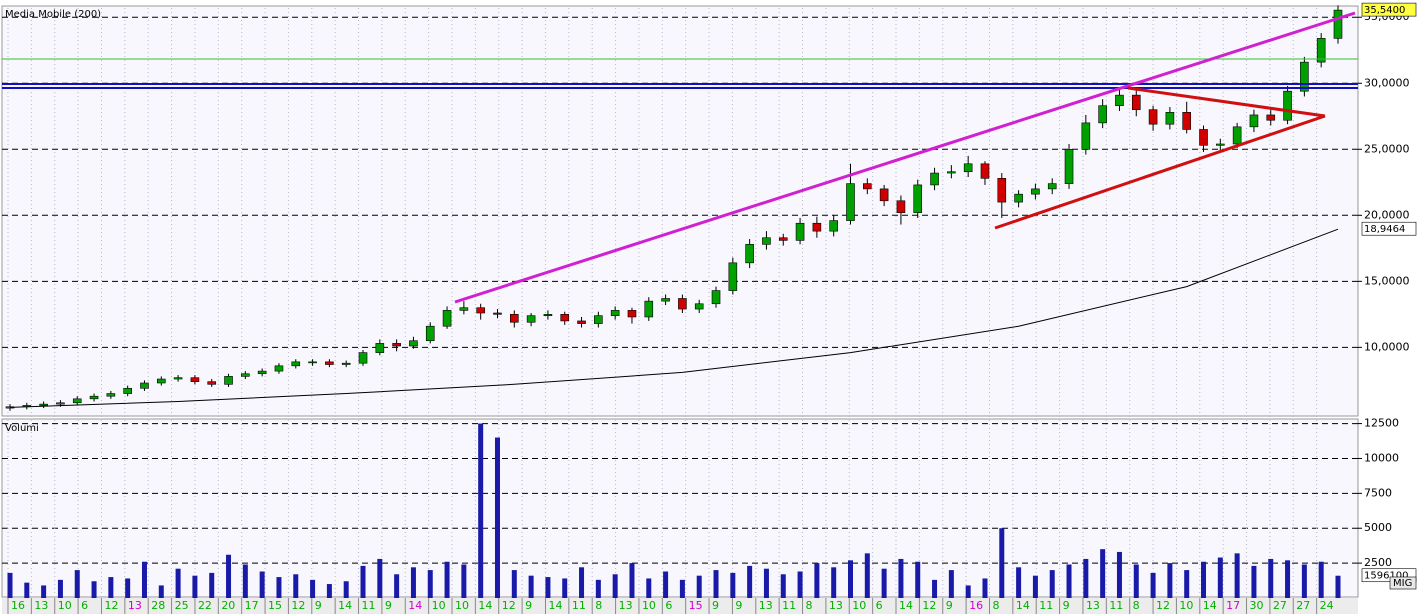 Image resolution: width=1420 pixels, height=614 pixels. Describe the element at coordinates (275, 605) in the screenshot. I see `x-tick-label: 15` at that location.